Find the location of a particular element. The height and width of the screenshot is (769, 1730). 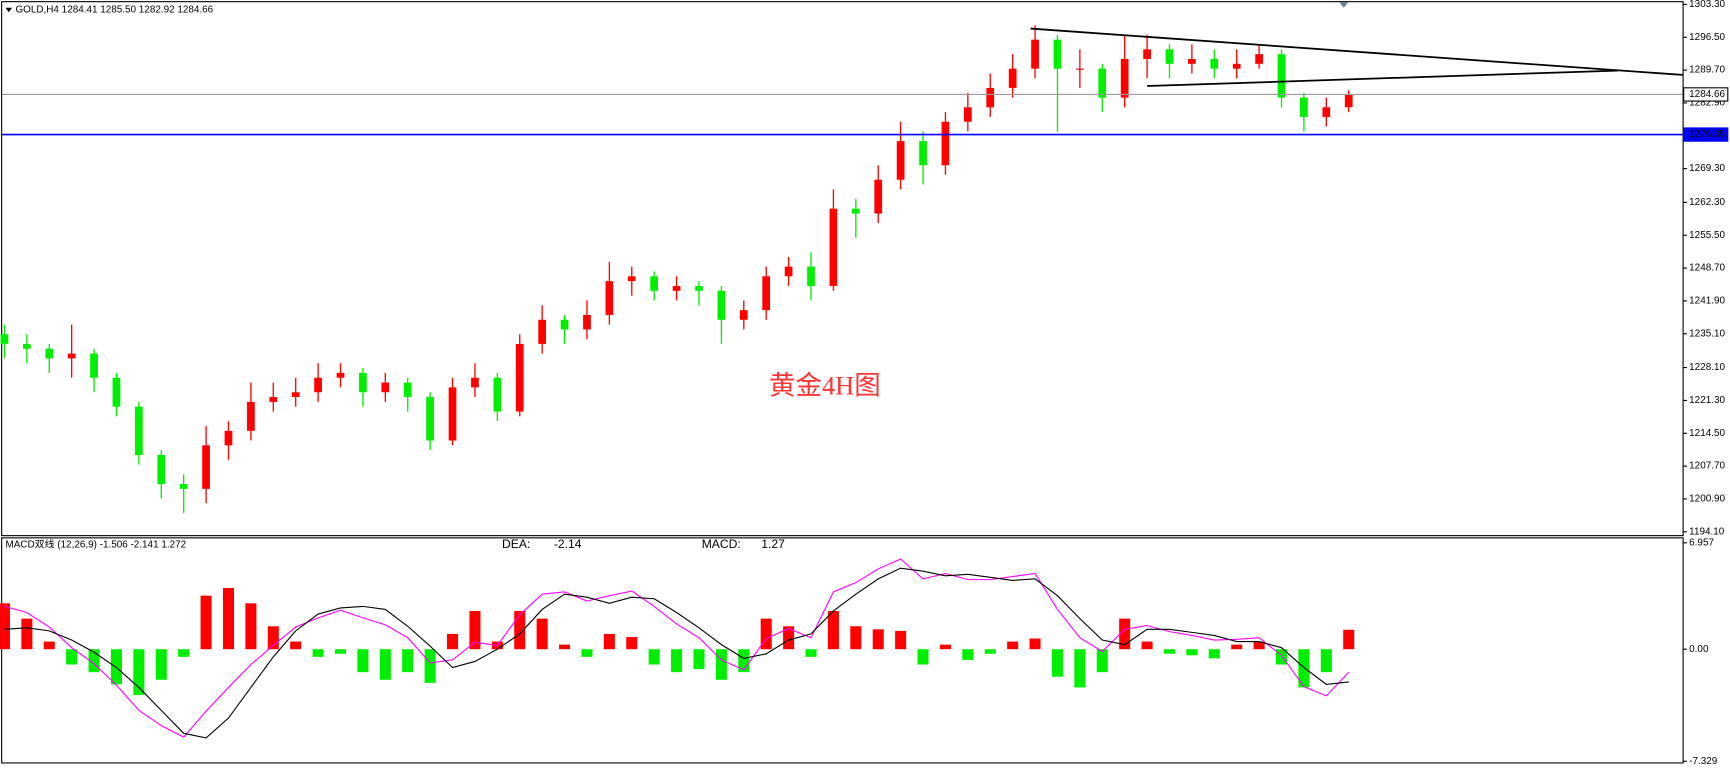

y-tick-label: -7.329 is located at coordinates (1703, 761).